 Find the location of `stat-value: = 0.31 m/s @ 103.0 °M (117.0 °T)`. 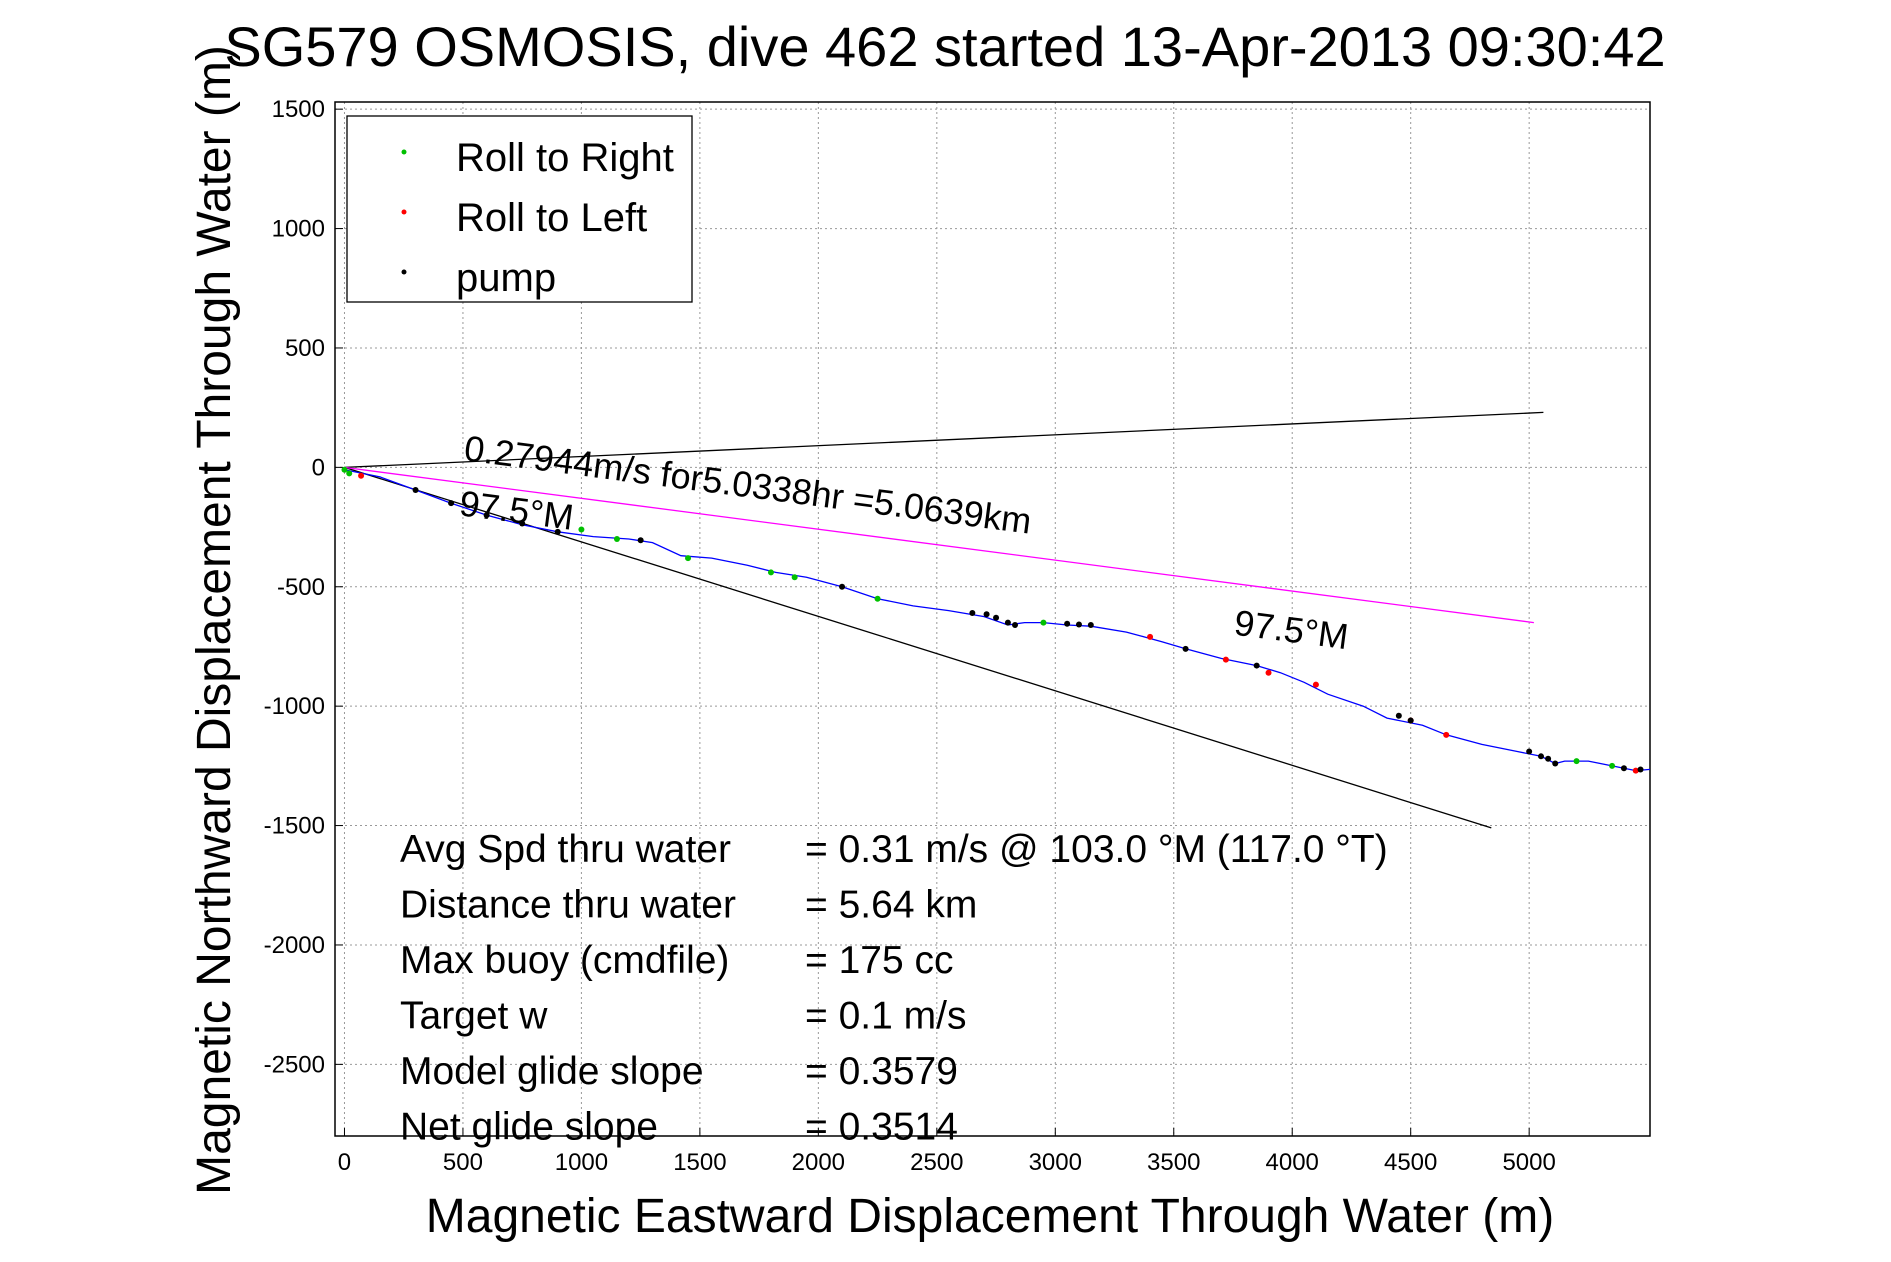

stat-value: = 0.31 m/s @ 103.0 °M (117.0 °T) is located at coordinates (1096, 849).